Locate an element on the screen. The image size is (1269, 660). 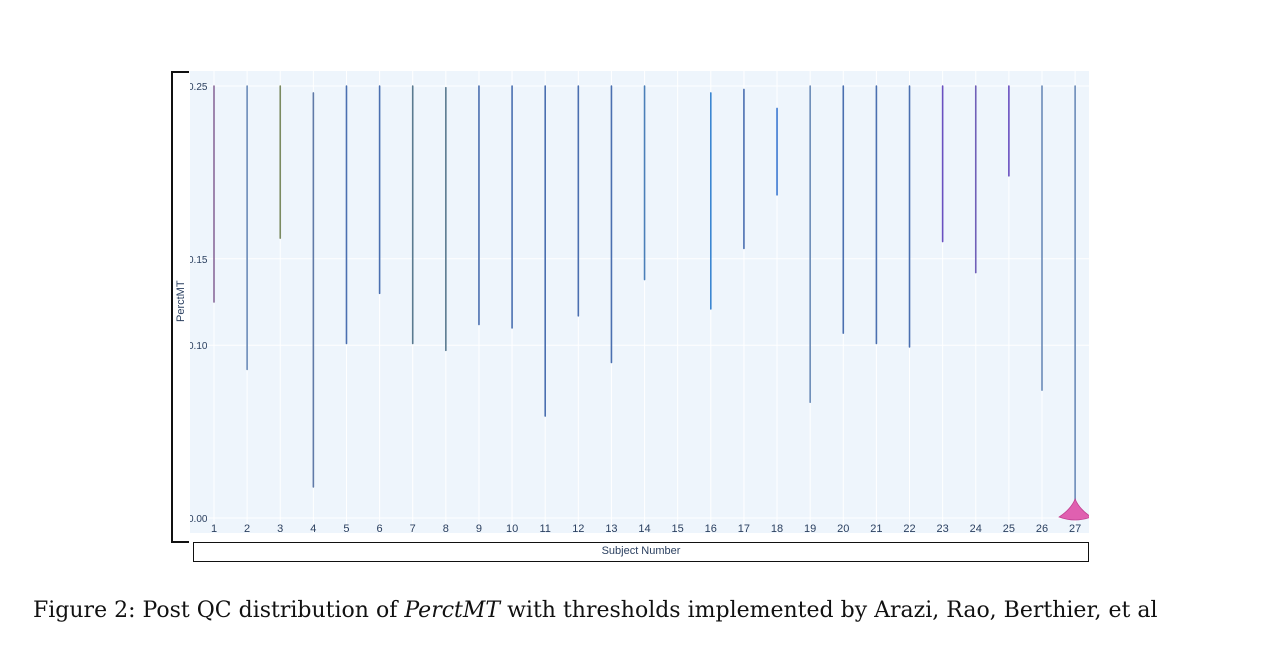
x-tick-label: 22 is located at coordinates (909, 528).